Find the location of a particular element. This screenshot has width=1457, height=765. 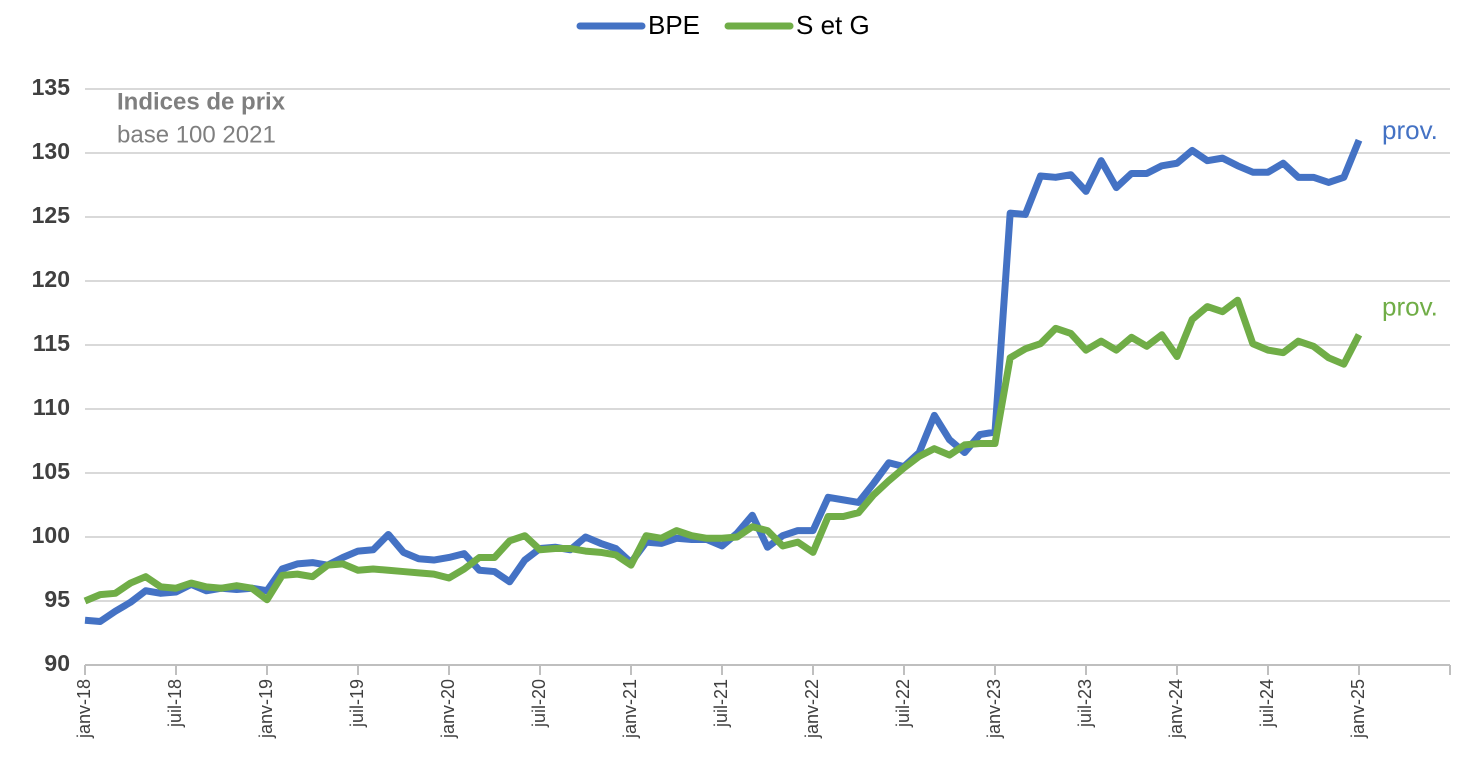

x-tick-label: juil-21 is located at coordinates (721, 703).